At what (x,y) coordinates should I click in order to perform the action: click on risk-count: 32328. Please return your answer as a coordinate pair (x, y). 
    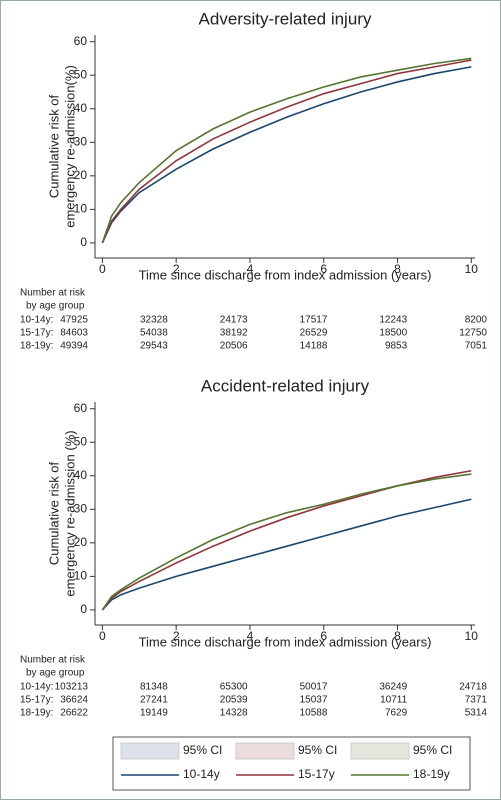
    Looking at the image, I should click on (154, 320).